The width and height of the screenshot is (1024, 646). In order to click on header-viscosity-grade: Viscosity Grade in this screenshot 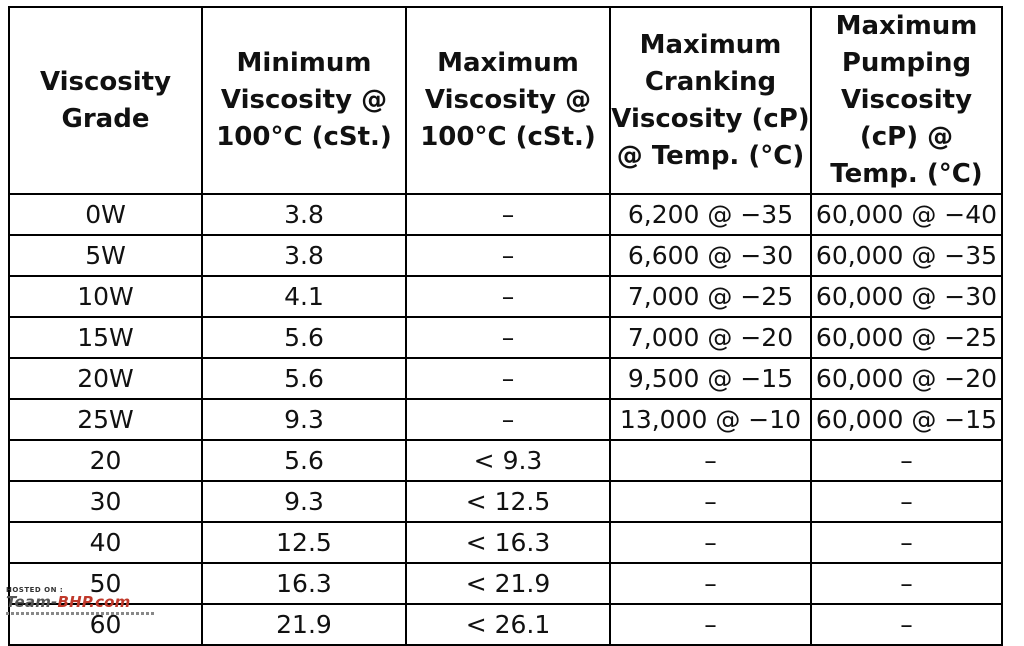, I will do `click(105, 100)`.